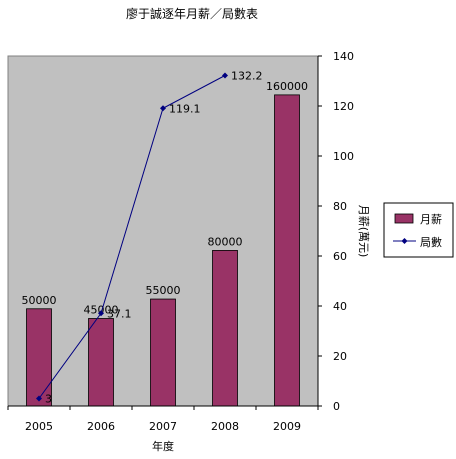 The width and height of the screenshot is (456, 459). I want to click on legend-bar-swatch, so click(404, 218).